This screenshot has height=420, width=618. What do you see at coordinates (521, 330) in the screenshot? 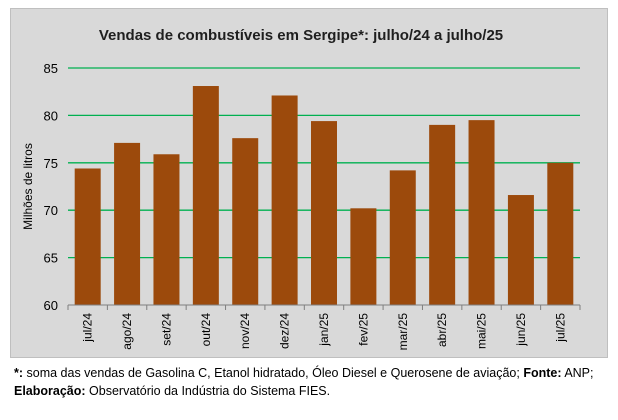
I see `x-tick-label: jun/25` at bounding box center [521, 330].